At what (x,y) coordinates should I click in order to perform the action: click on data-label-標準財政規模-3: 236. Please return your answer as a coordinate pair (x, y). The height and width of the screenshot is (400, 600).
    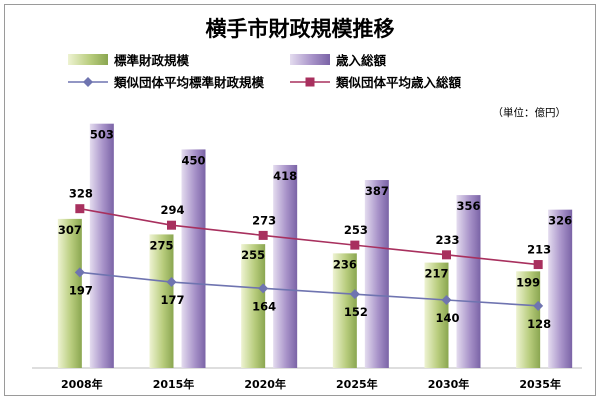
    Looking at the image, I should click on (345, 264).